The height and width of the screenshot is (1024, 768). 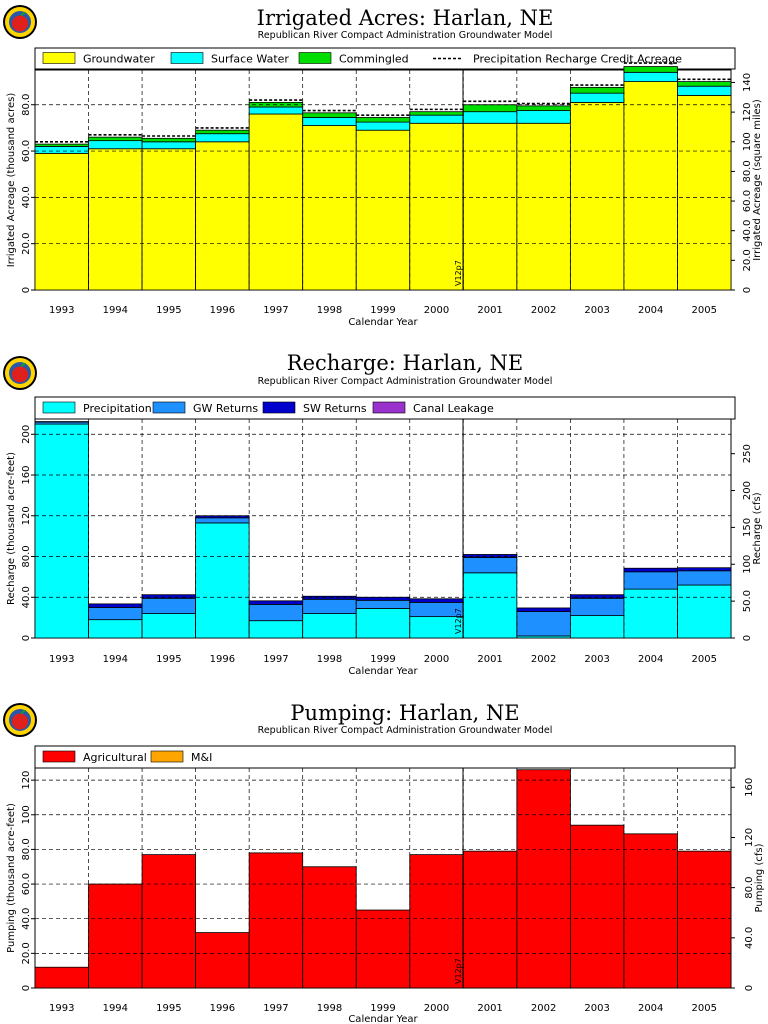 What do you see at coordinates (453, 408) in the screenshot?
I see `legend-label: Canal Leakage` at bounding box center [453, 408].